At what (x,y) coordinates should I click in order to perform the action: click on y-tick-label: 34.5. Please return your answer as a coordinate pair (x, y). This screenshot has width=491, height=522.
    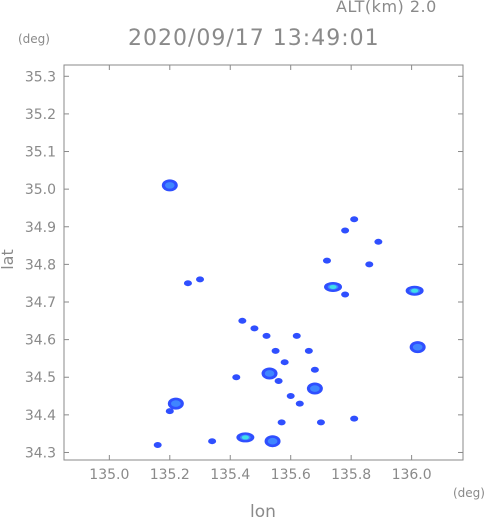
    Looking at the image, I should click on (40, 378).